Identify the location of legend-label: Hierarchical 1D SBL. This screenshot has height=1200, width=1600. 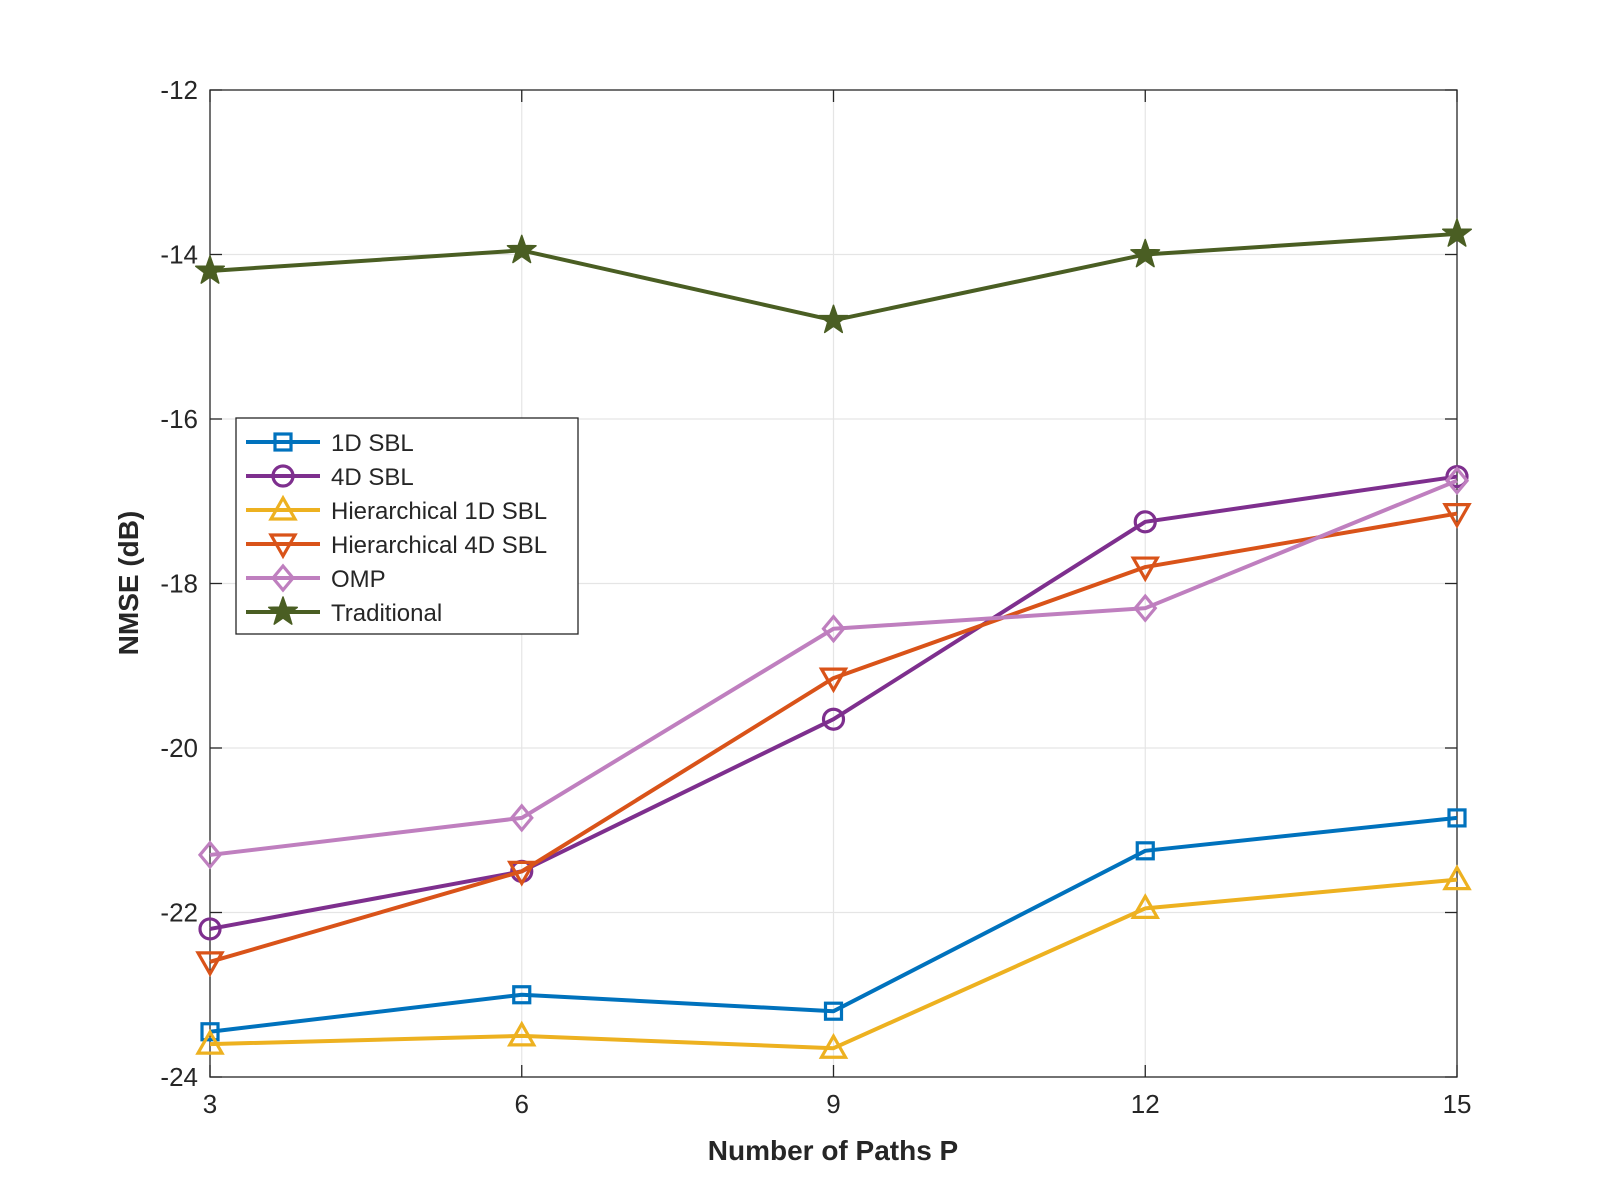
(439, 511).